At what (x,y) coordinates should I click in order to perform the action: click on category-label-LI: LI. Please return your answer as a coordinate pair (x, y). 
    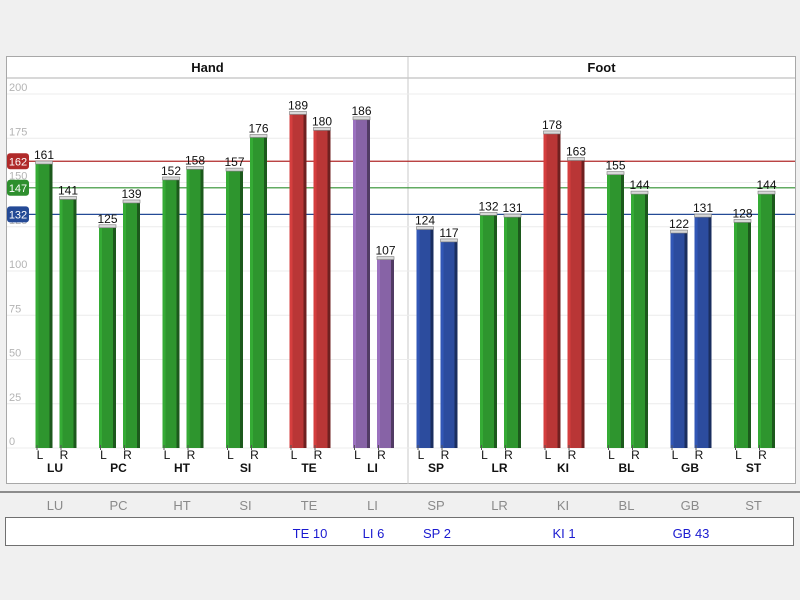
    Looking at the image, I should click on (372, 468).